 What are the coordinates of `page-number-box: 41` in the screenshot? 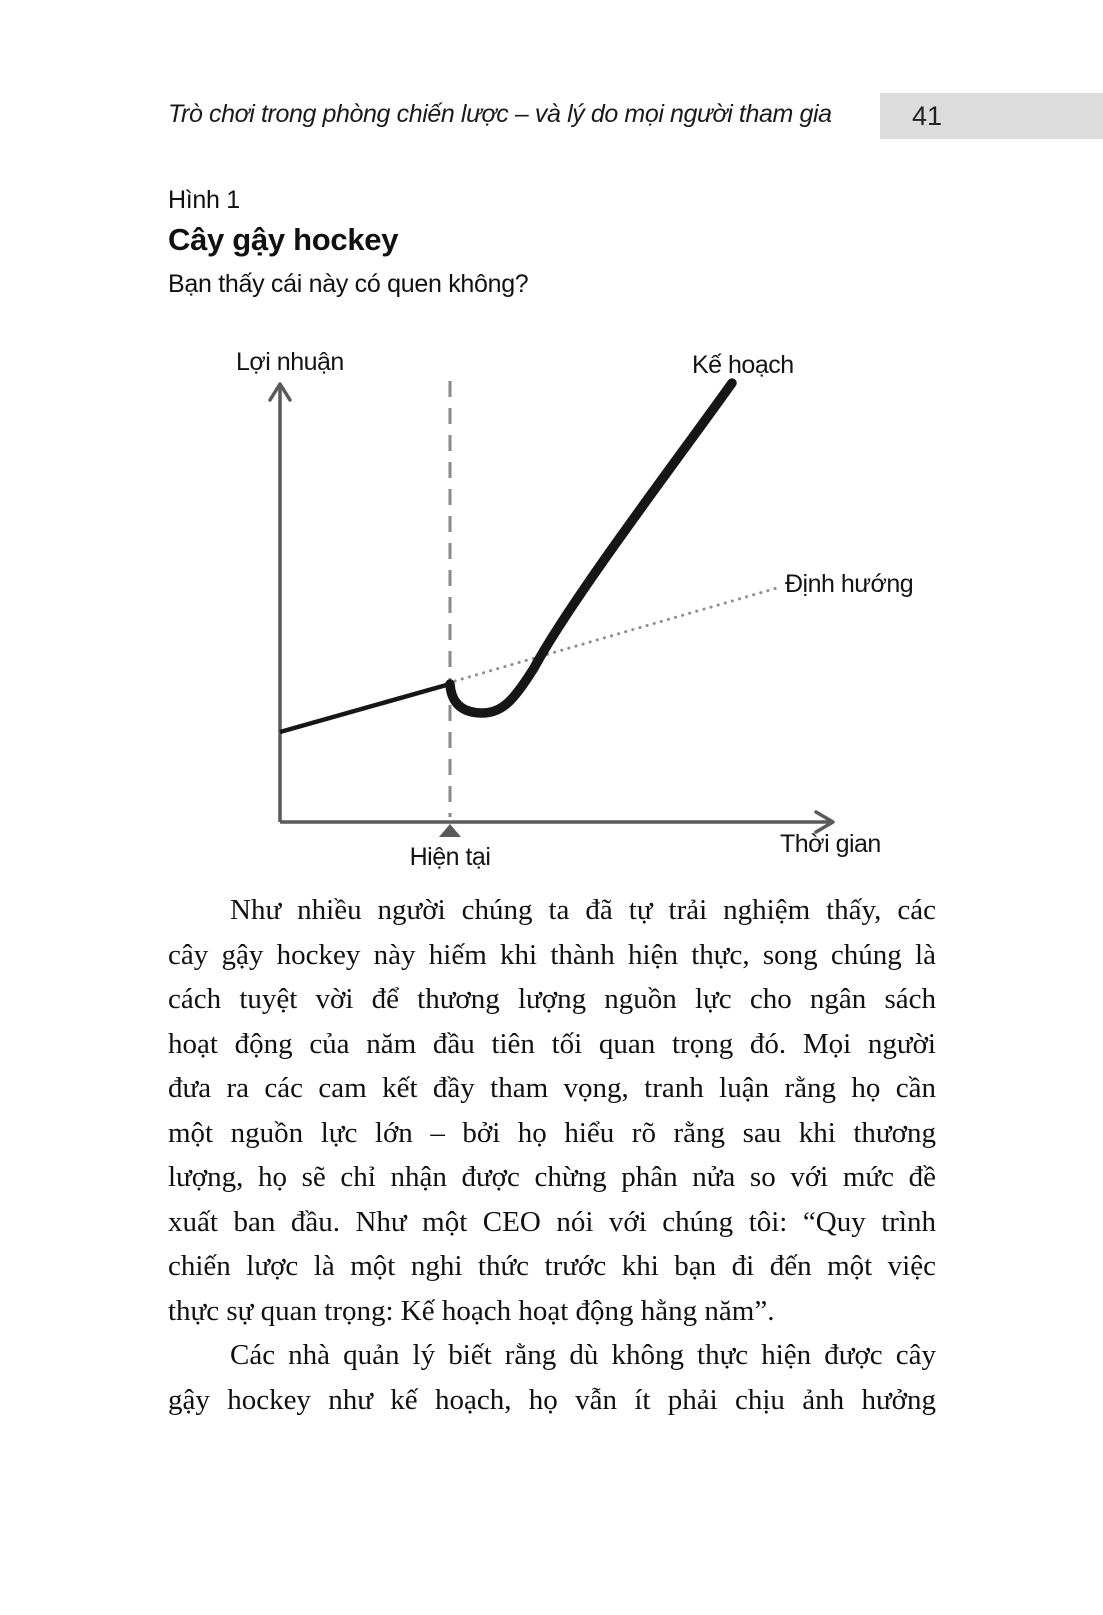 It's located at (991, 116).